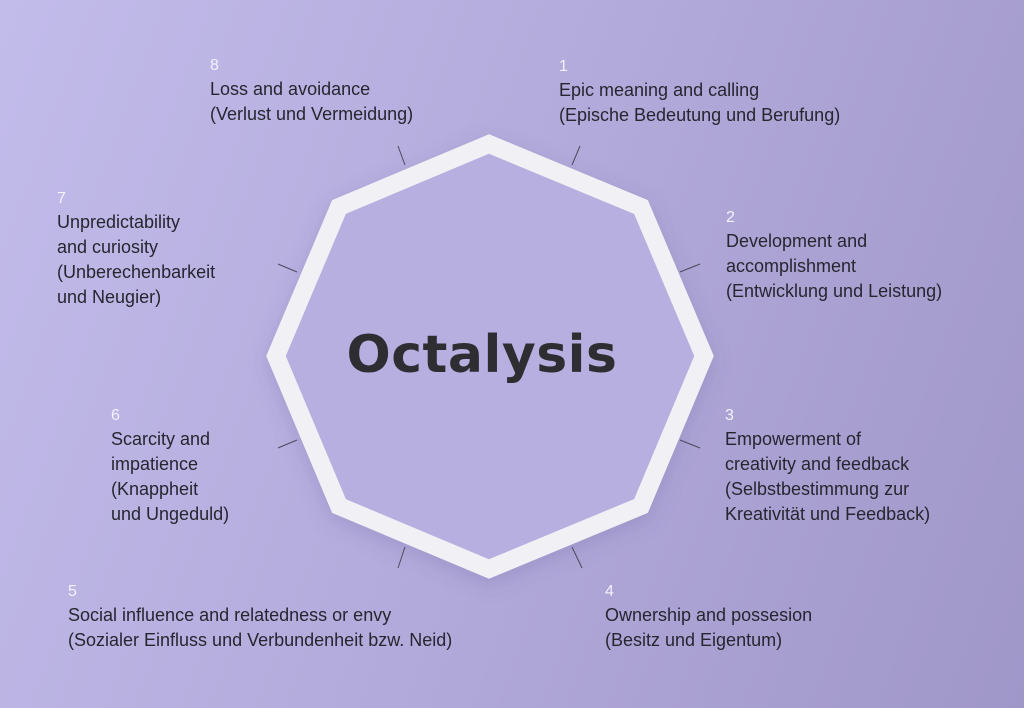  What do you see at coordinates (109, 297) in the screenshot?
I see `drive-text-line: und Neugier)` at bounding box center [109, 297].